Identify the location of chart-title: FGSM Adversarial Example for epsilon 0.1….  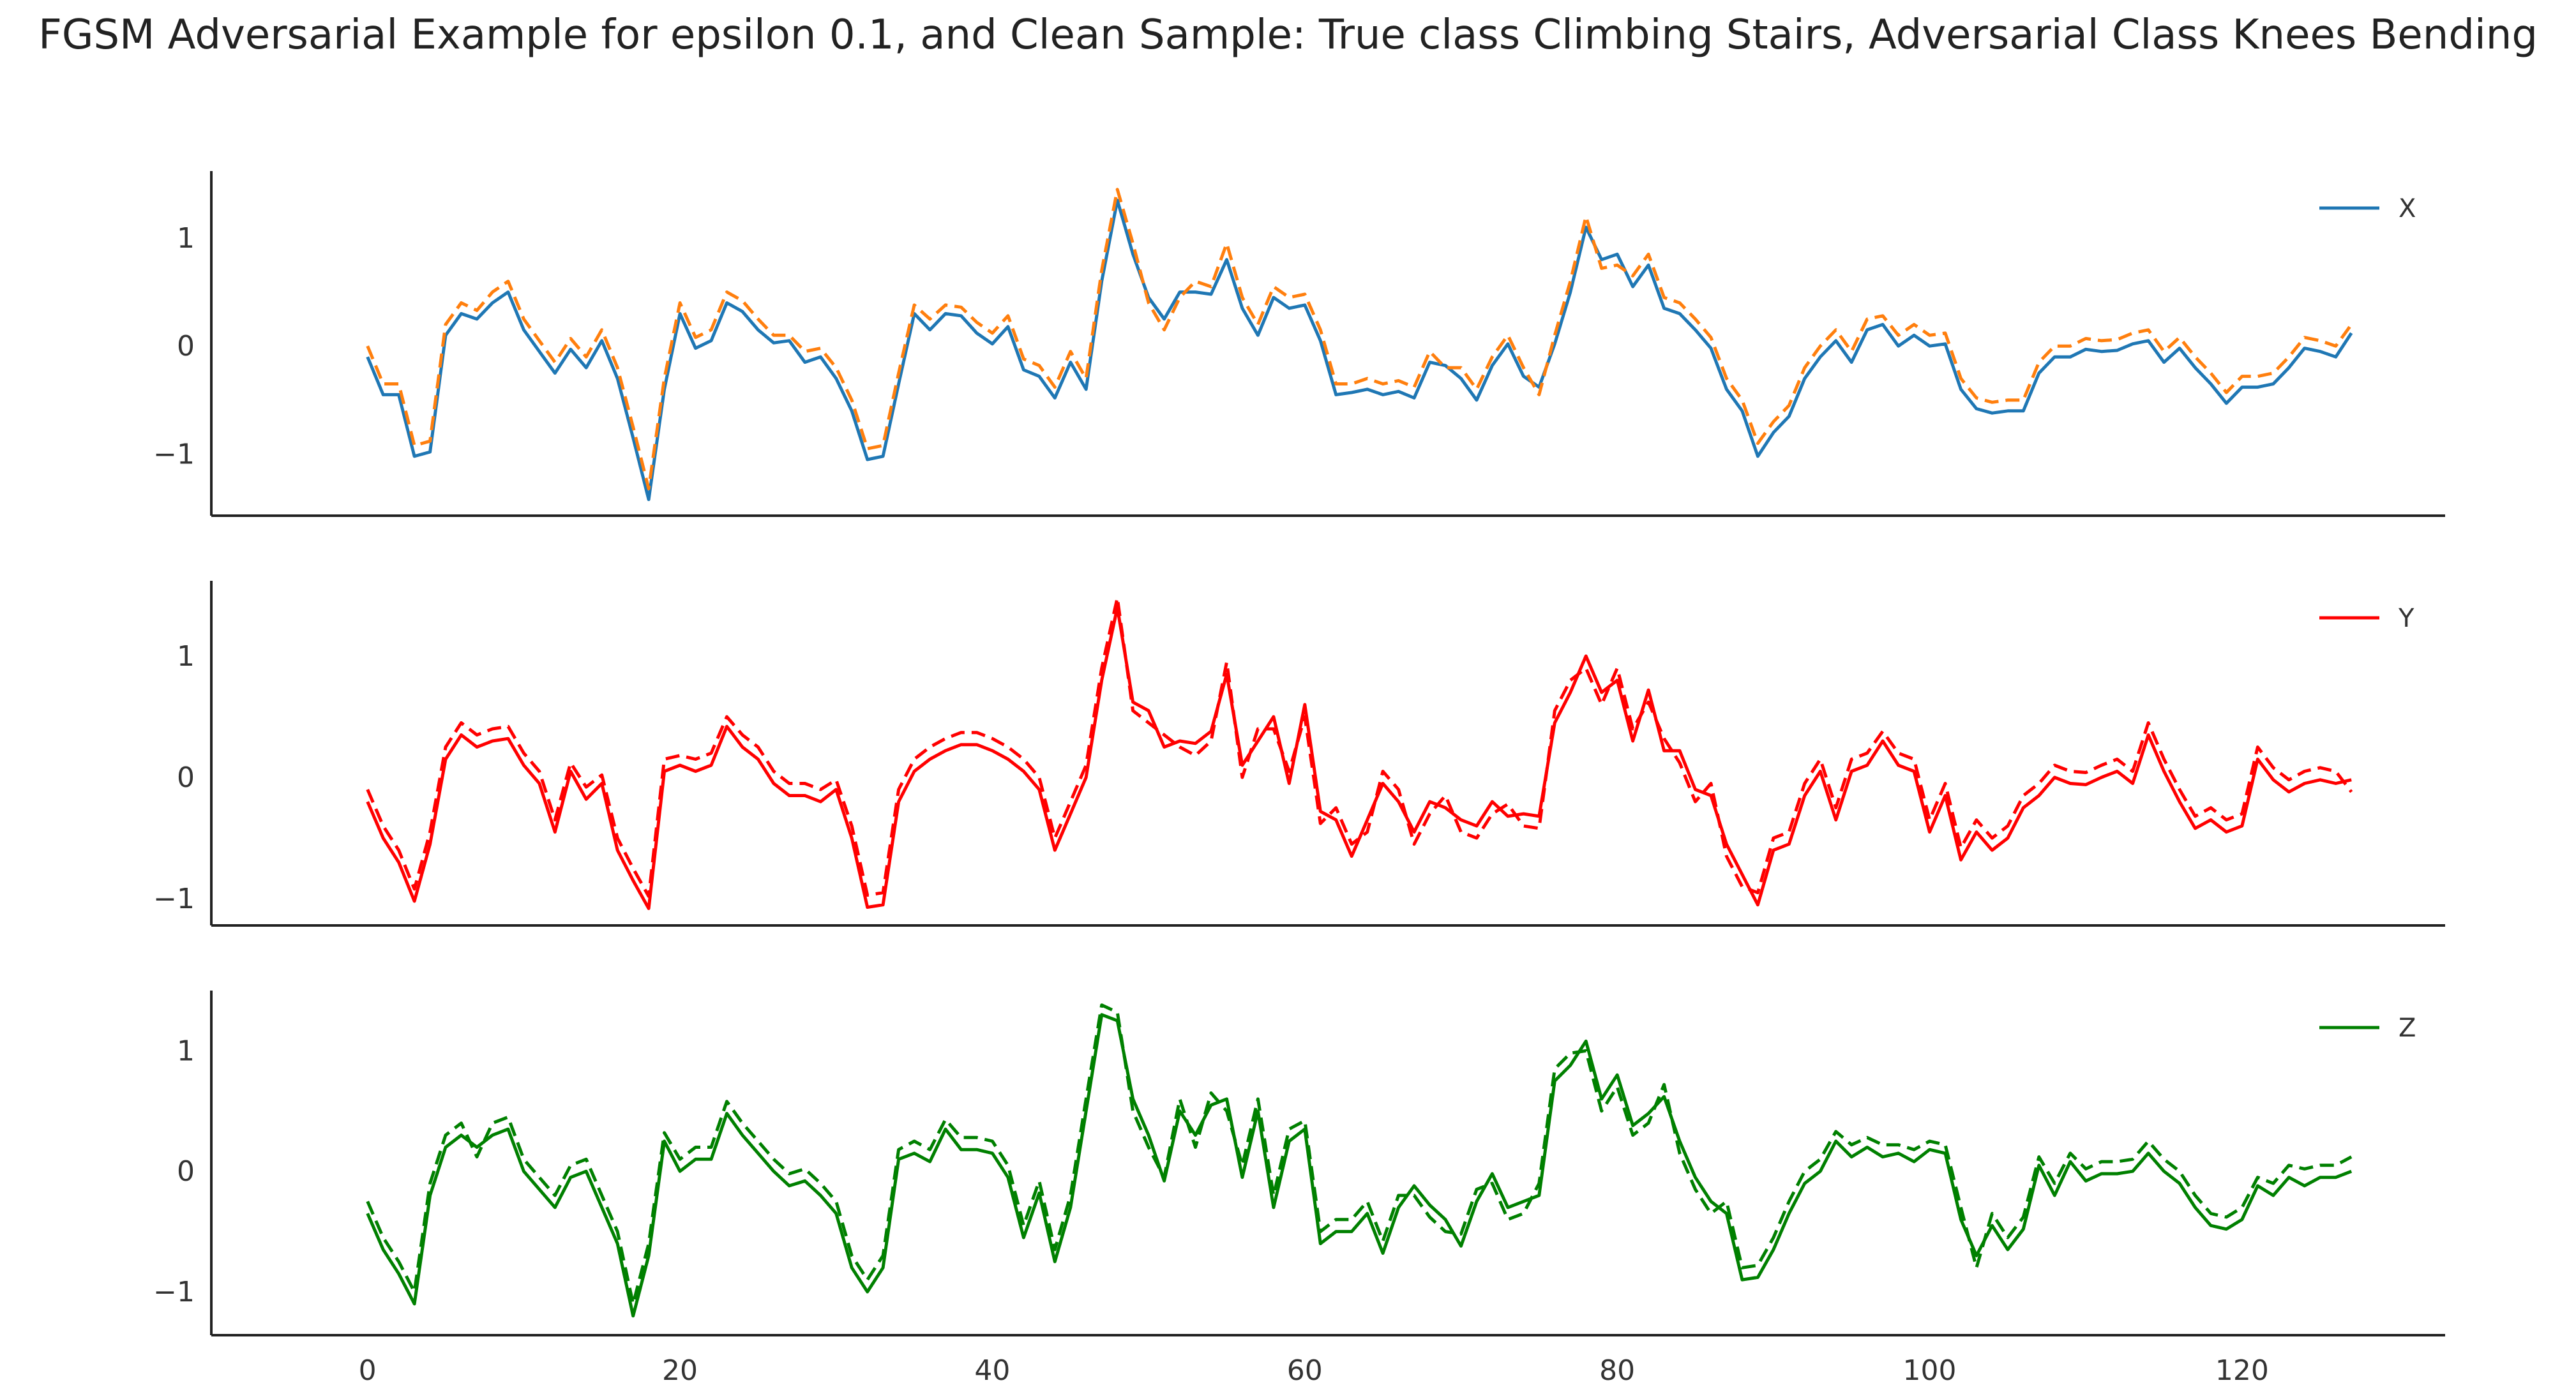
(1288, 35).